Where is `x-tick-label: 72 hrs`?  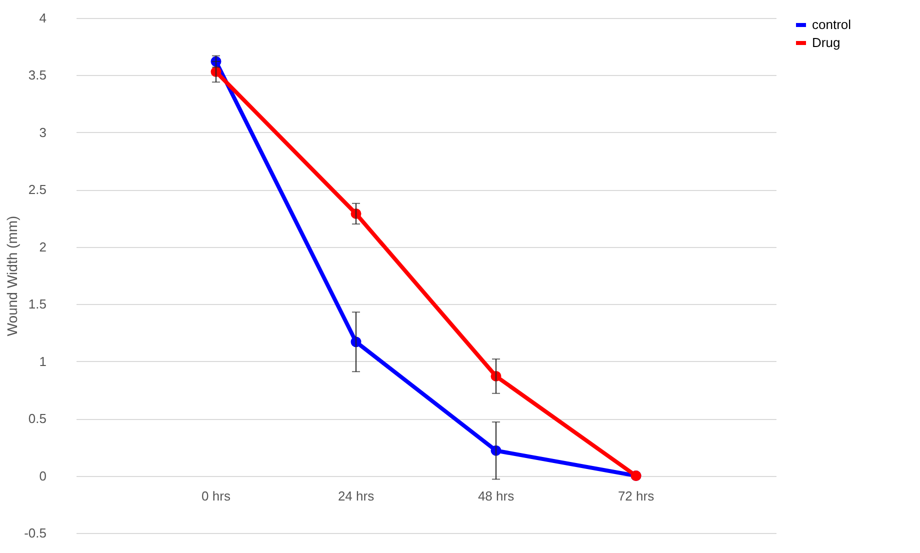 x-tick-label: 72 hrs is located at coordinates (636, 496).